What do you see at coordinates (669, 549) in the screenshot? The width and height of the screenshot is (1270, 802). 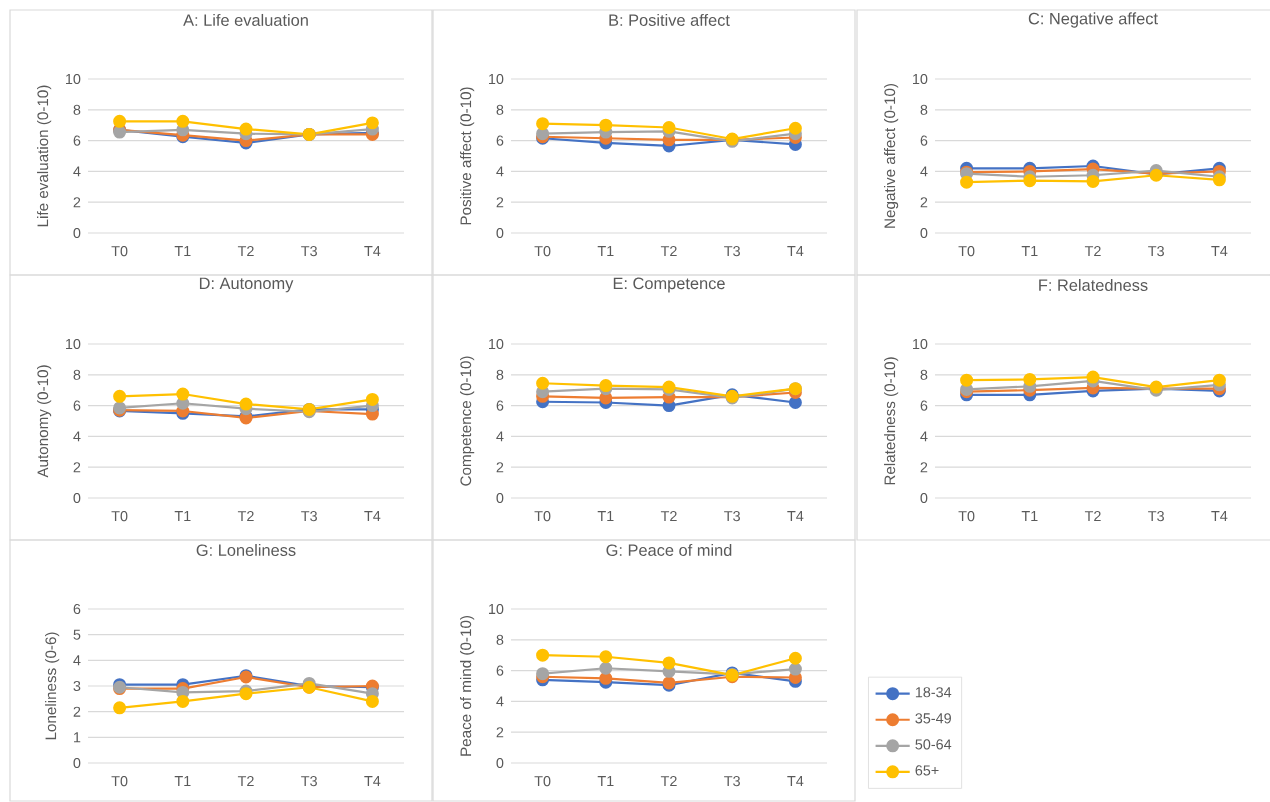 I see `chart-title: G: Peace of mind` at bounding box center [669, 549].